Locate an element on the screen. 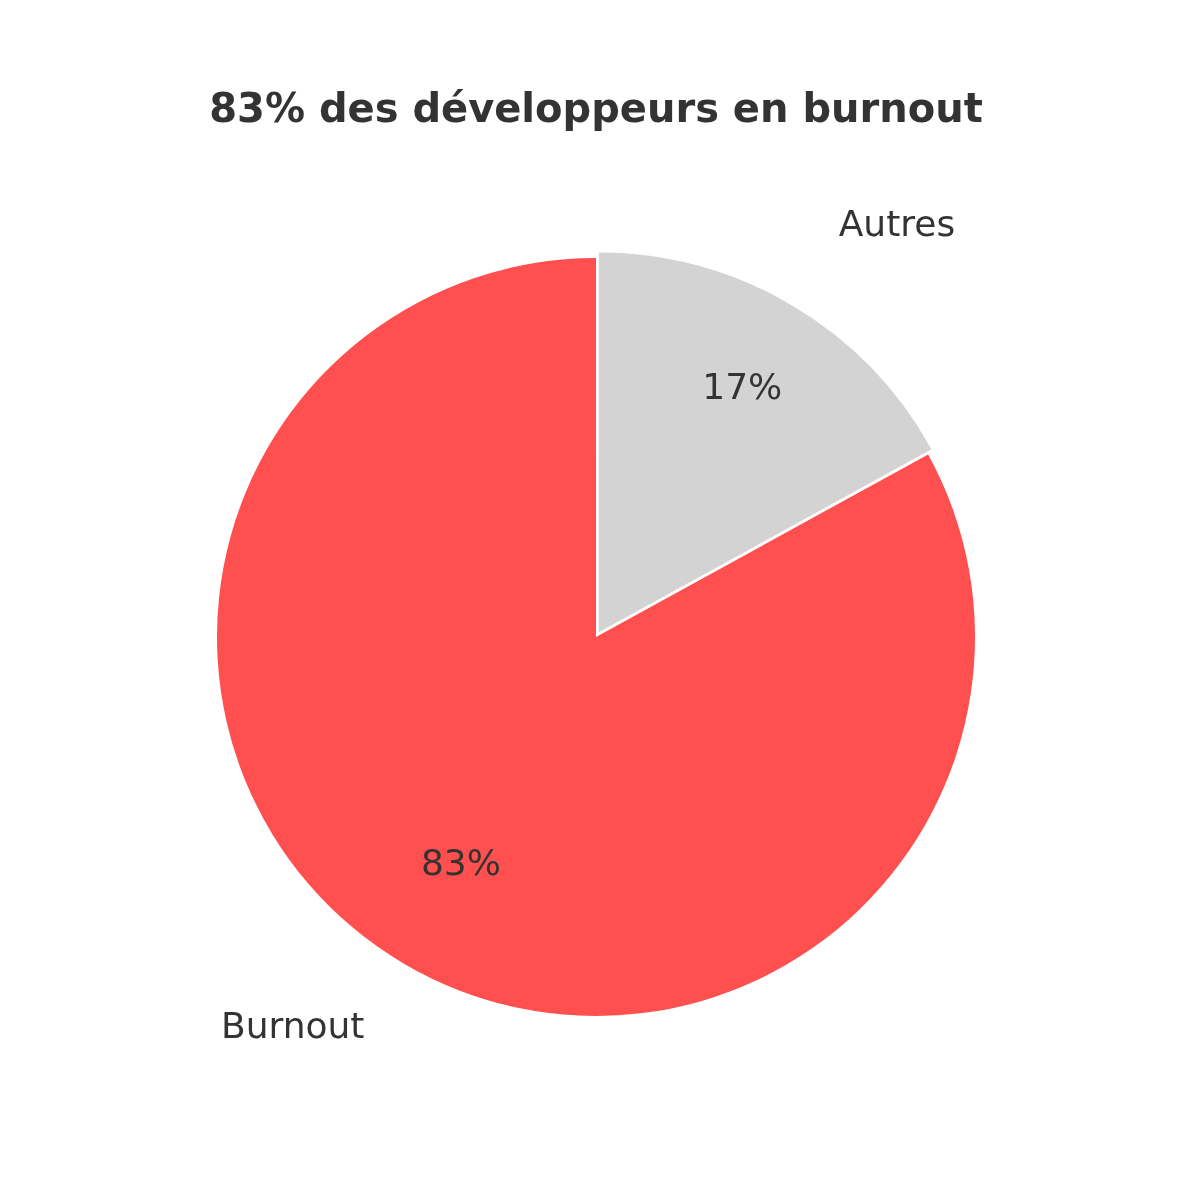 This screenshot has height=1200, width=1200. data-label: 83% is located at coordinates (460, 862).